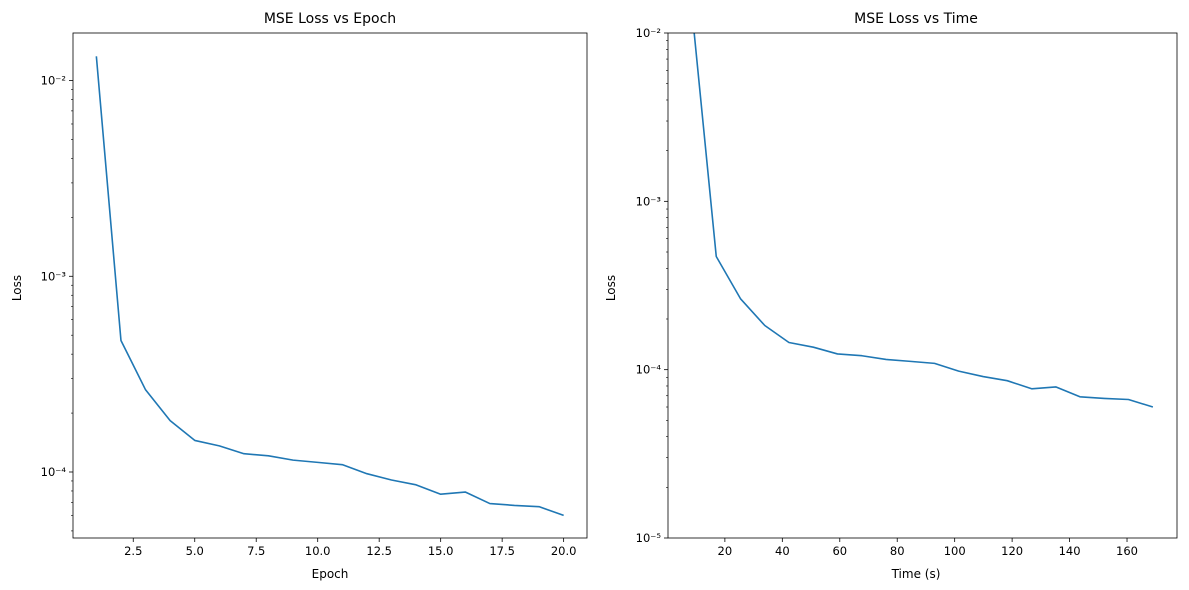  I want to click on x-tick-label: 10.0, so click(318, 551).